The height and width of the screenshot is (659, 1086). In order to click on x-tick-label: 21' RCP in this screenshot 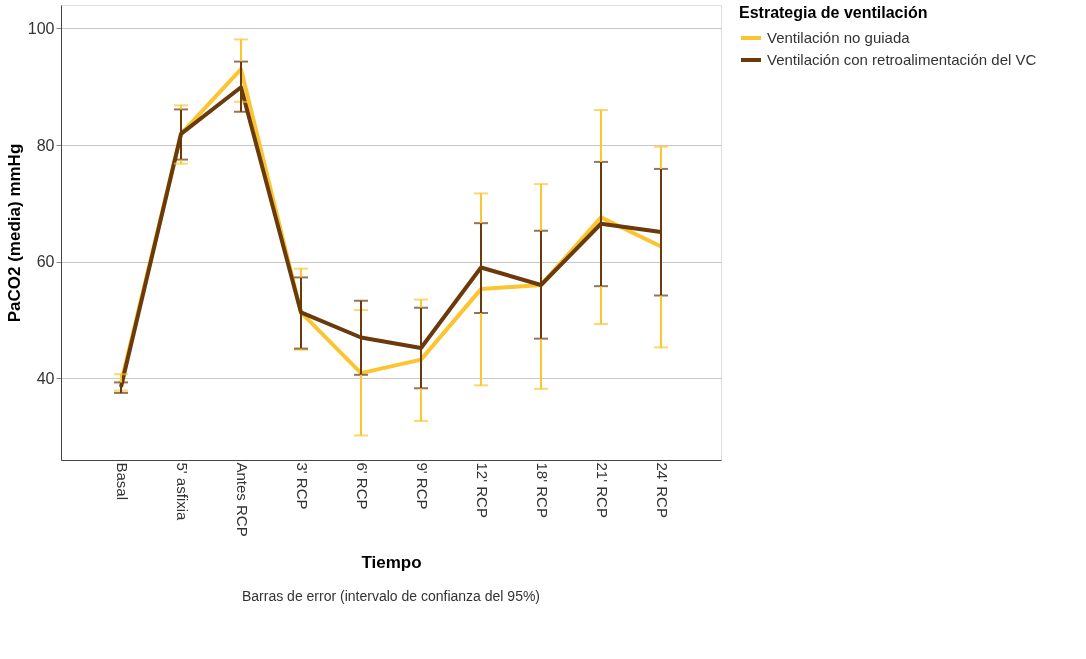, I will do `click(602, 490)`.